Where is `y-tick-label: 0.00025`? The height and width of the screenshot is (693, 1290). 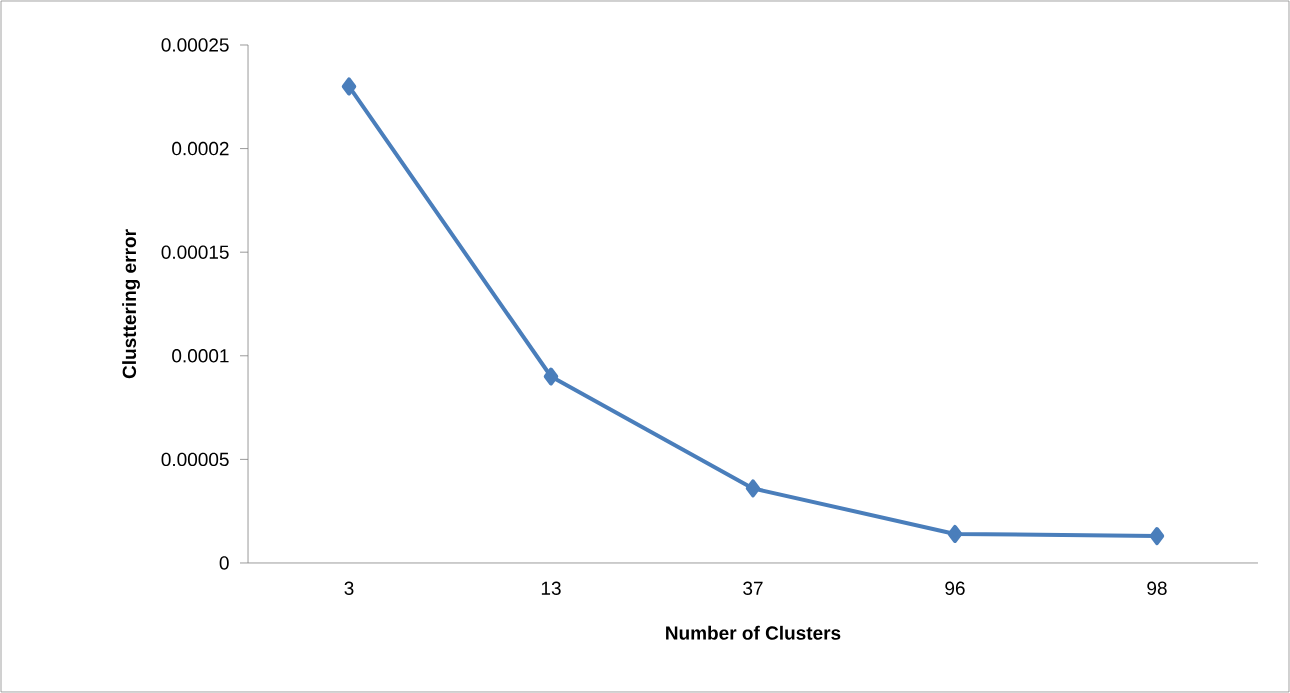
y-tick-label: 0.00025 is located at coordinates (195, 45).